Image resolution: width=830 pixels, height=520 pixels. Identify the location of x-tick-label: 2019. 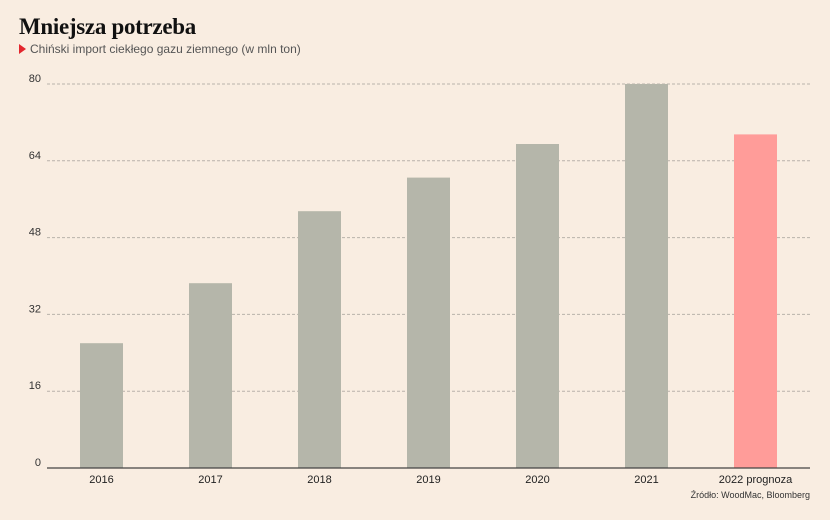
(428, 480).